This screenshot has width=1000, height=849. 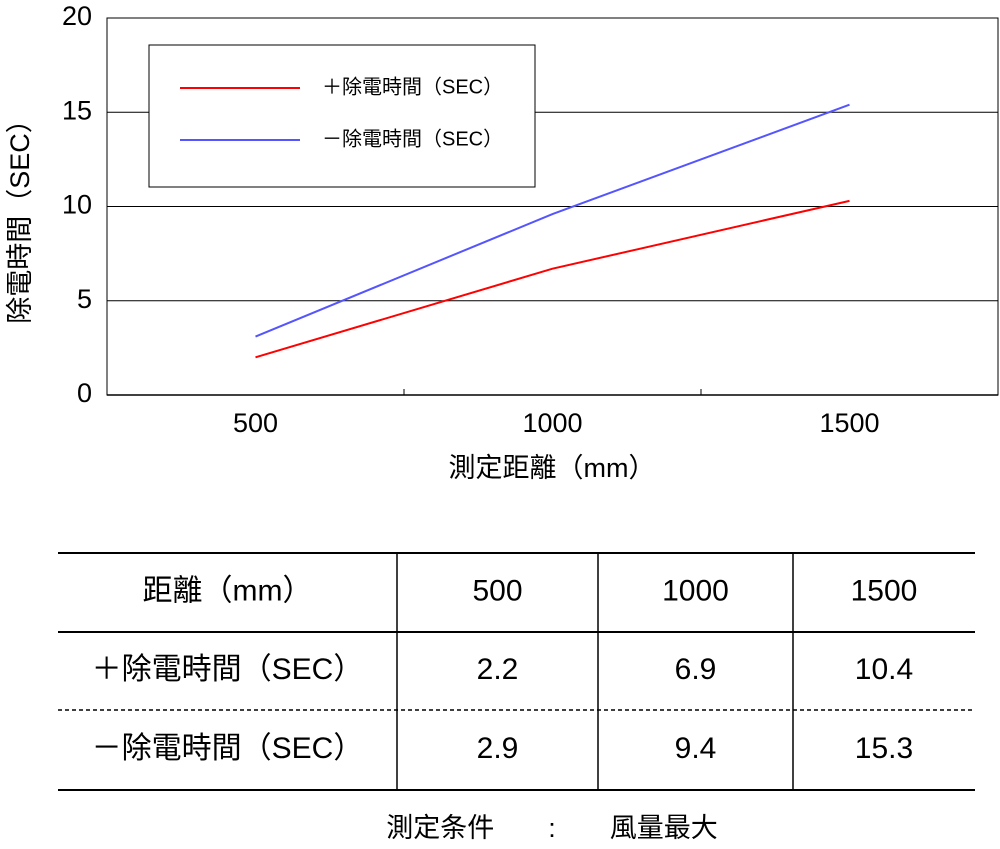 I want to click on table-cell: 1000, so click(x=695, y=590).